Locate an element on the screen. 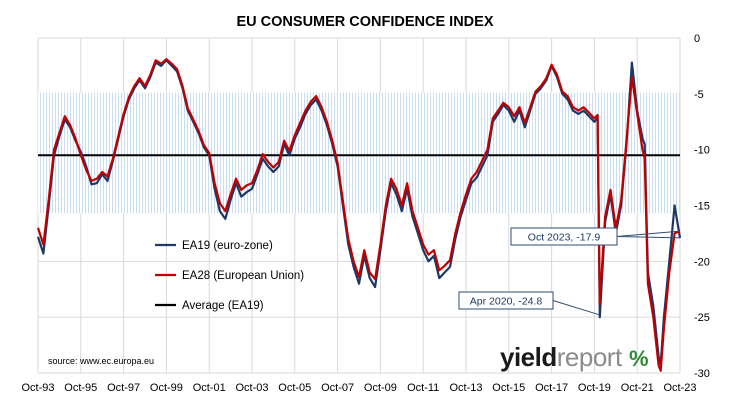 This screenshot has height=405, width=730. x-tick-label: Oct-23 is located at coordinates (679, 388).